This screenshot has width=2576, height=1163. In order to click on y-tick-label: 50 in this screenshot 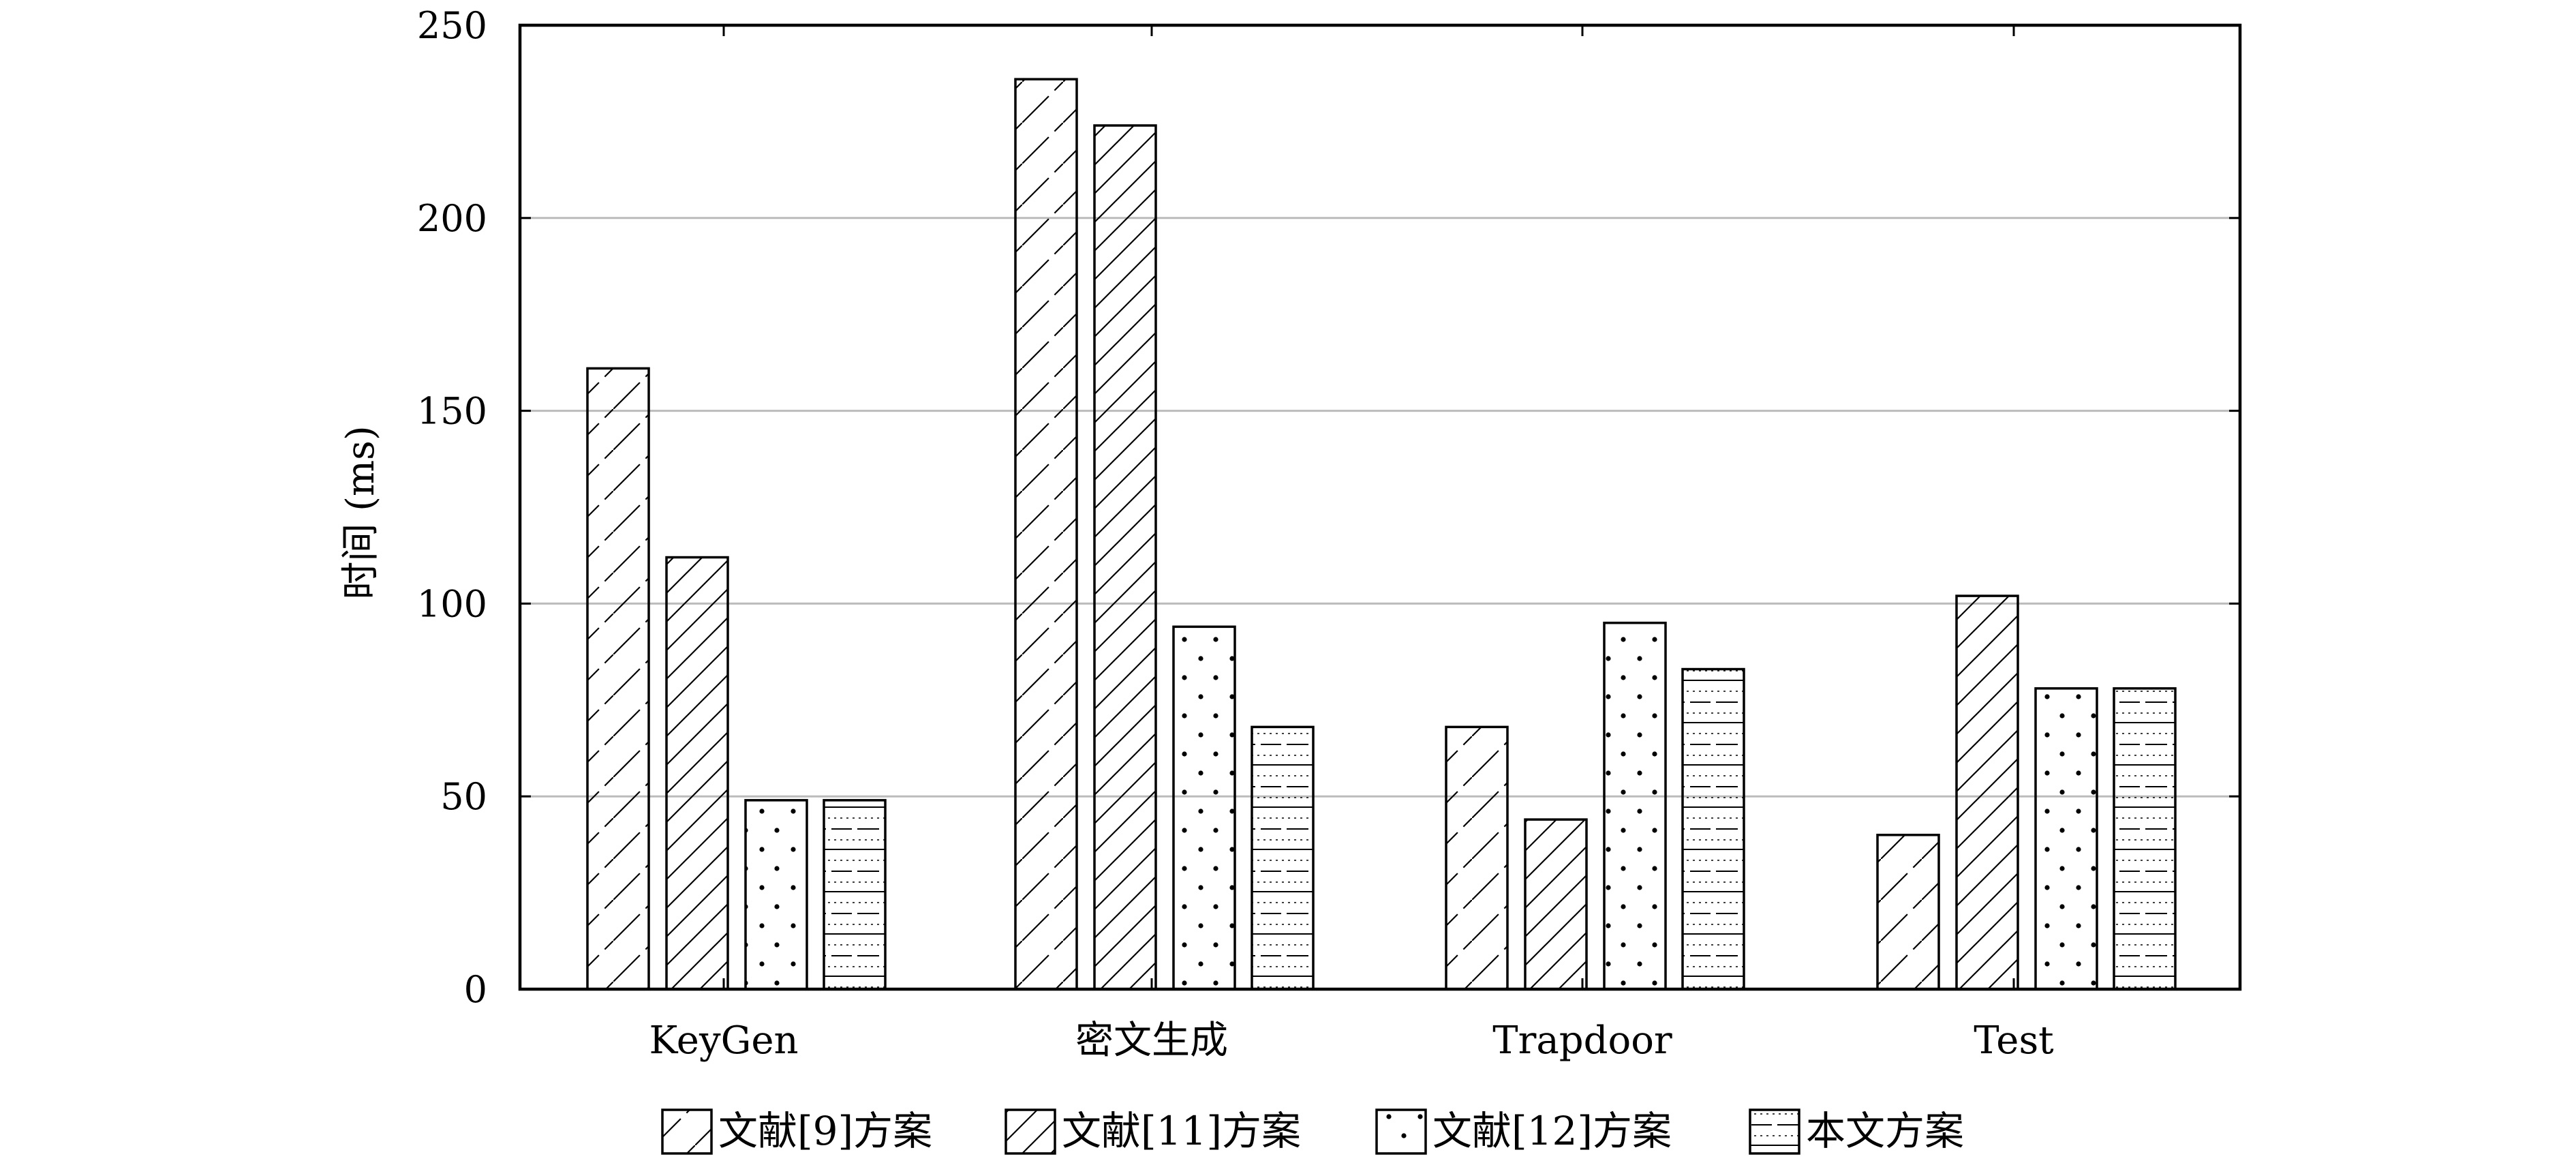, I will do `click(463, 796)`.